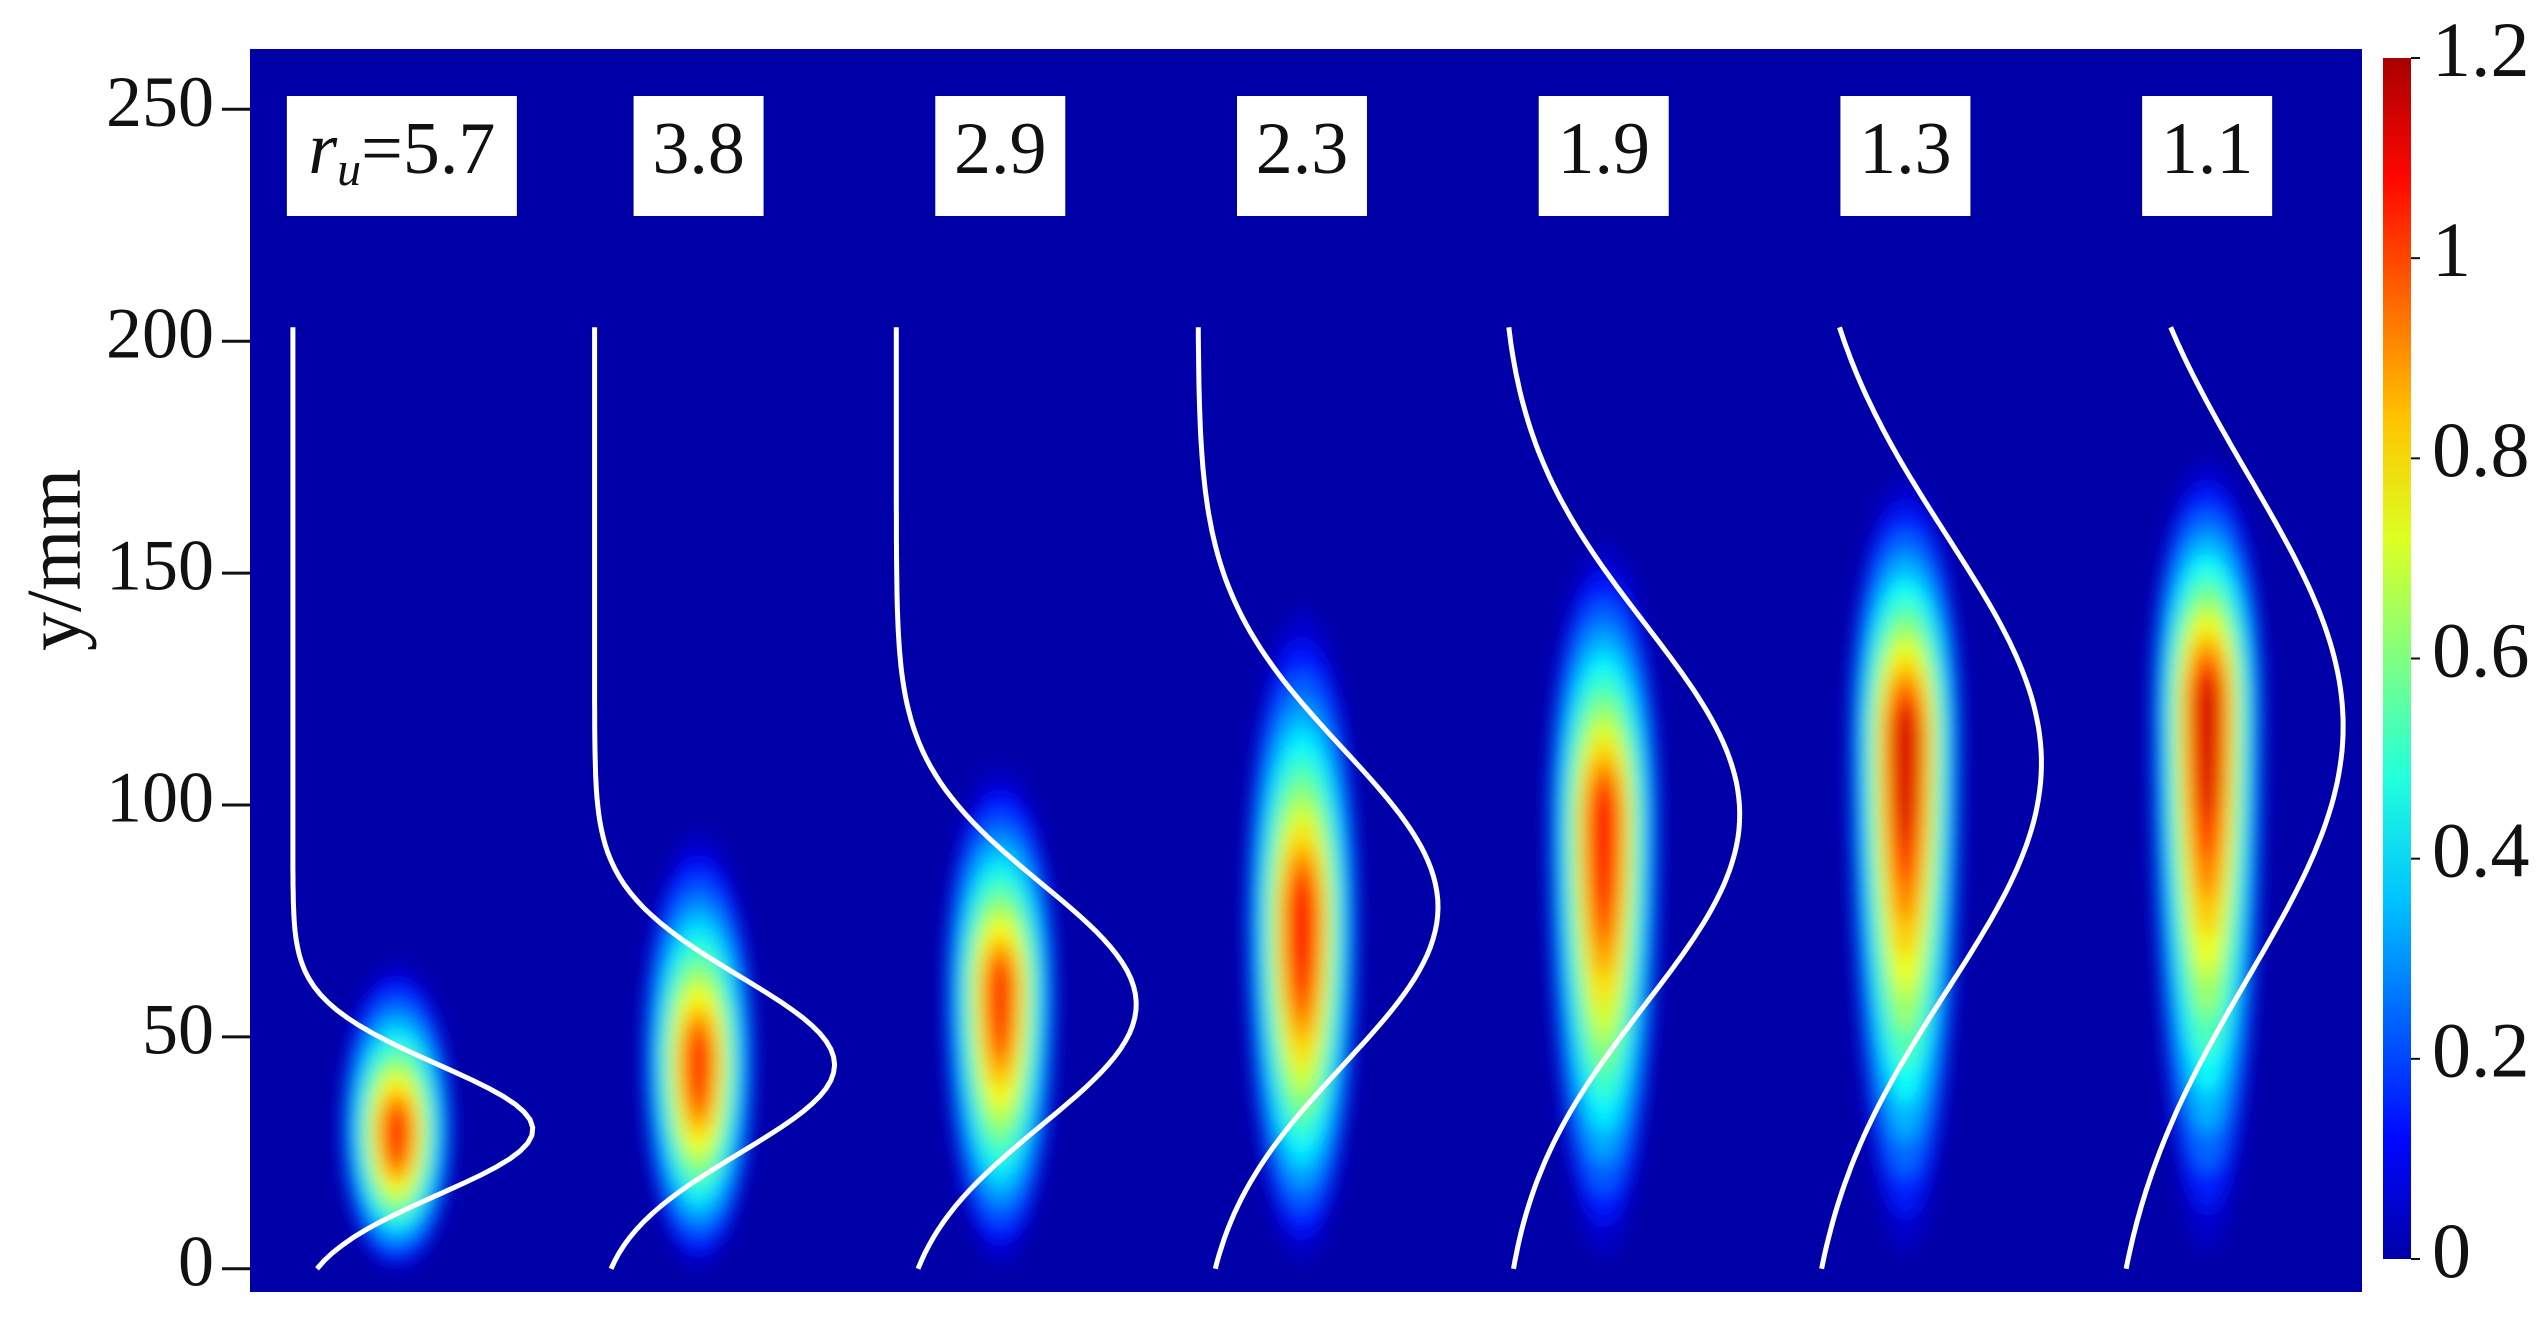 The height and width of the screenshot is (1319, 2547). I want to click on label-subscript: u, so click(349, 169).